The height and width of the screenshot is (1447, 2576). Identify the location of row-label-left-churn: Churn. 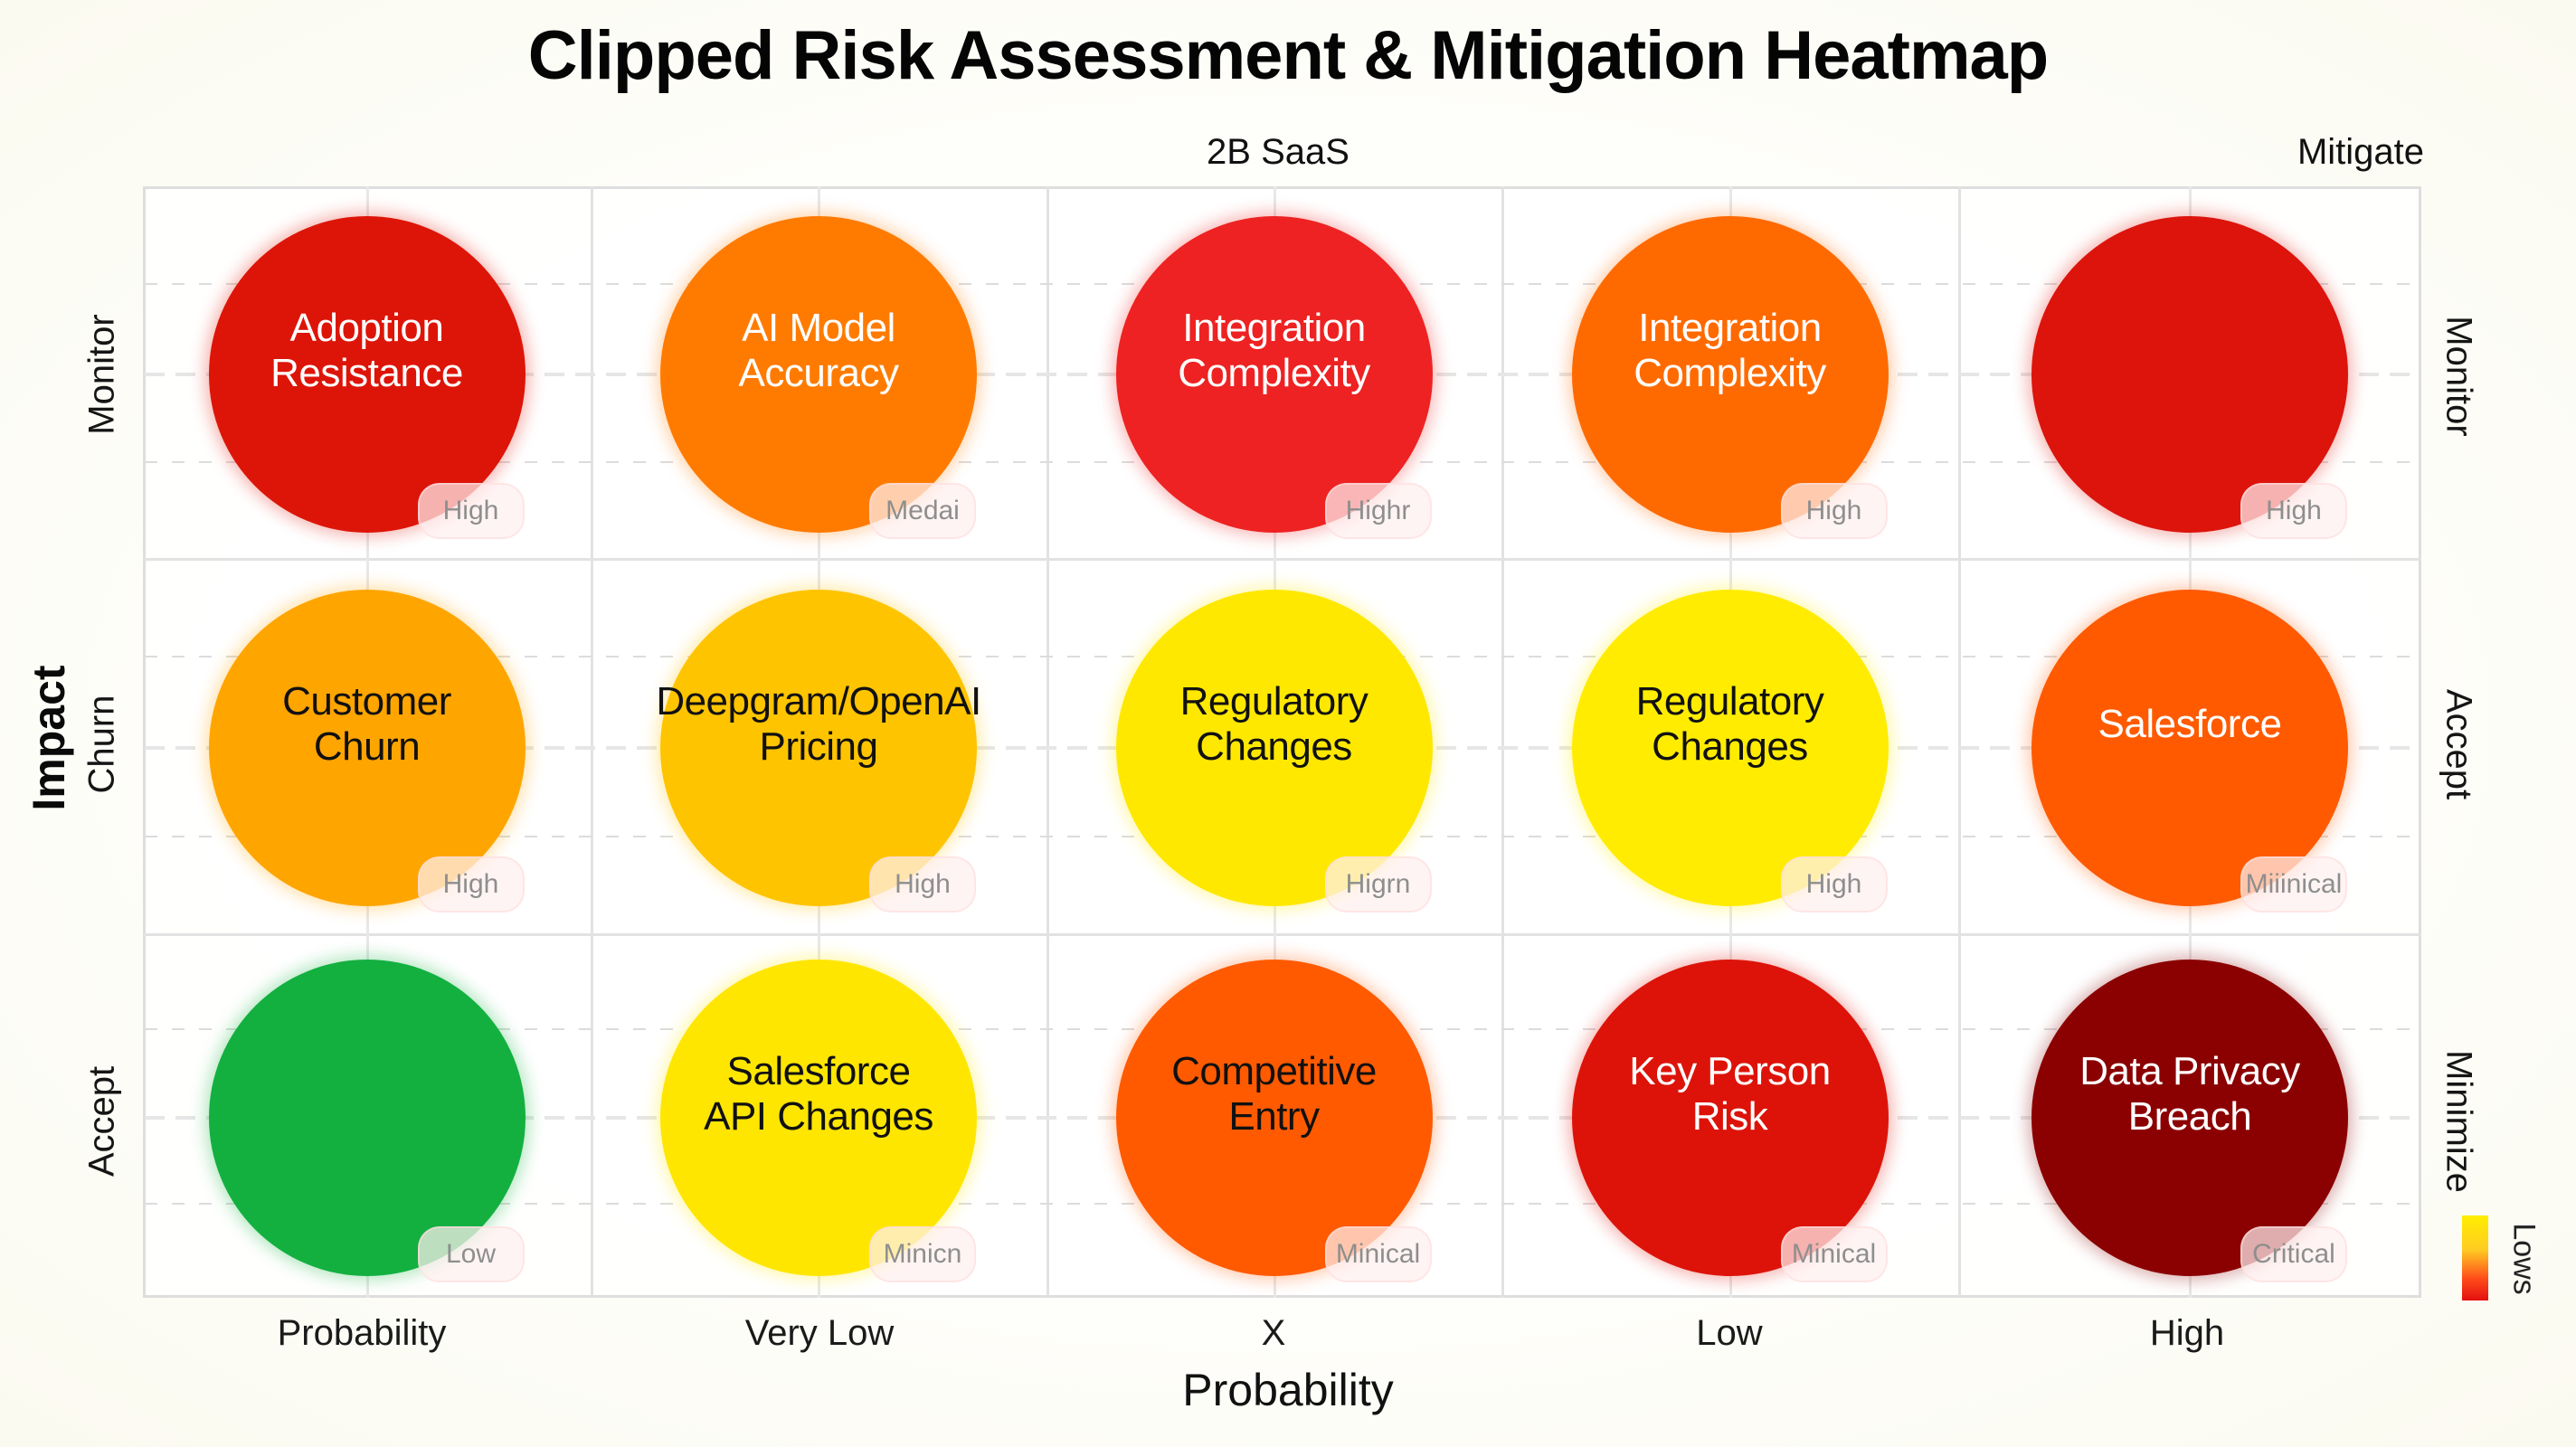
(102, 744).